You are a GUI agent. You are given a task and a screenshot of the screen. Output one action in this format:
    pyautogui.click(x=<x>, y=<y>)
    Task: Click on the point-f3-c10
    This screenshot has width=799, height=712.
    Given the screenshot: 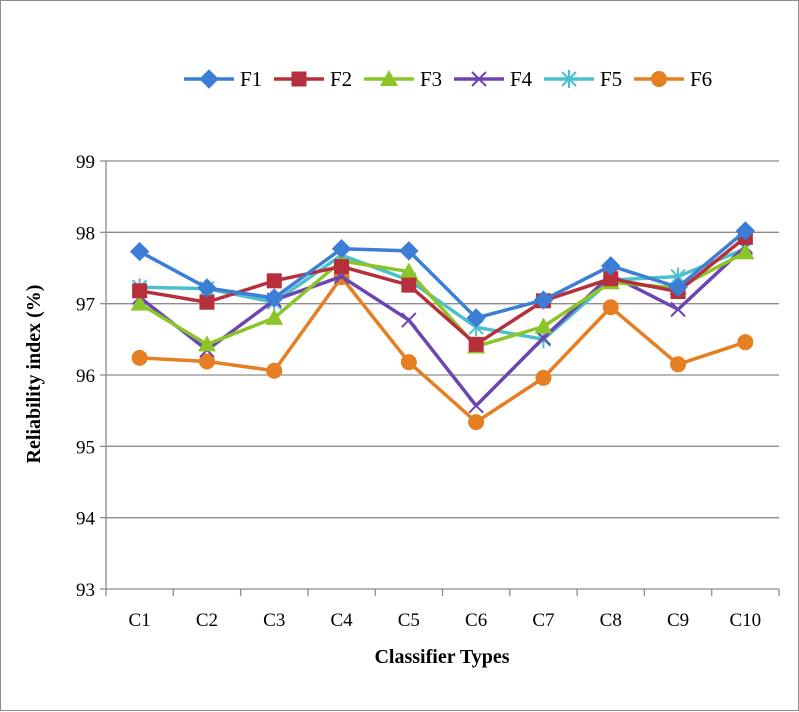 What is the action you would take?
    pyautogui.click(x=745, y=251)
    